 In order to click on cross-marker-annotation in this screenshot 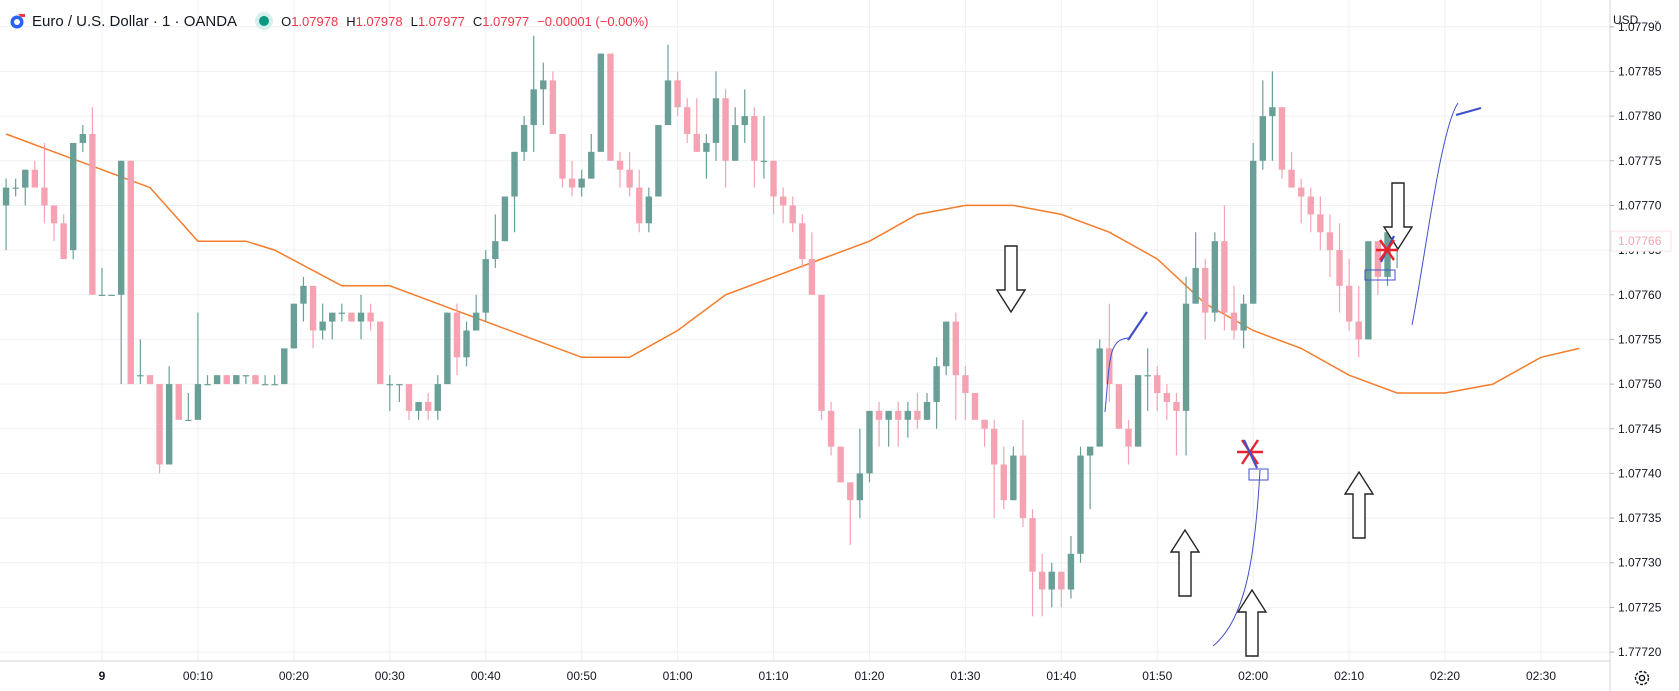, I will do `click(1387, 250)`.